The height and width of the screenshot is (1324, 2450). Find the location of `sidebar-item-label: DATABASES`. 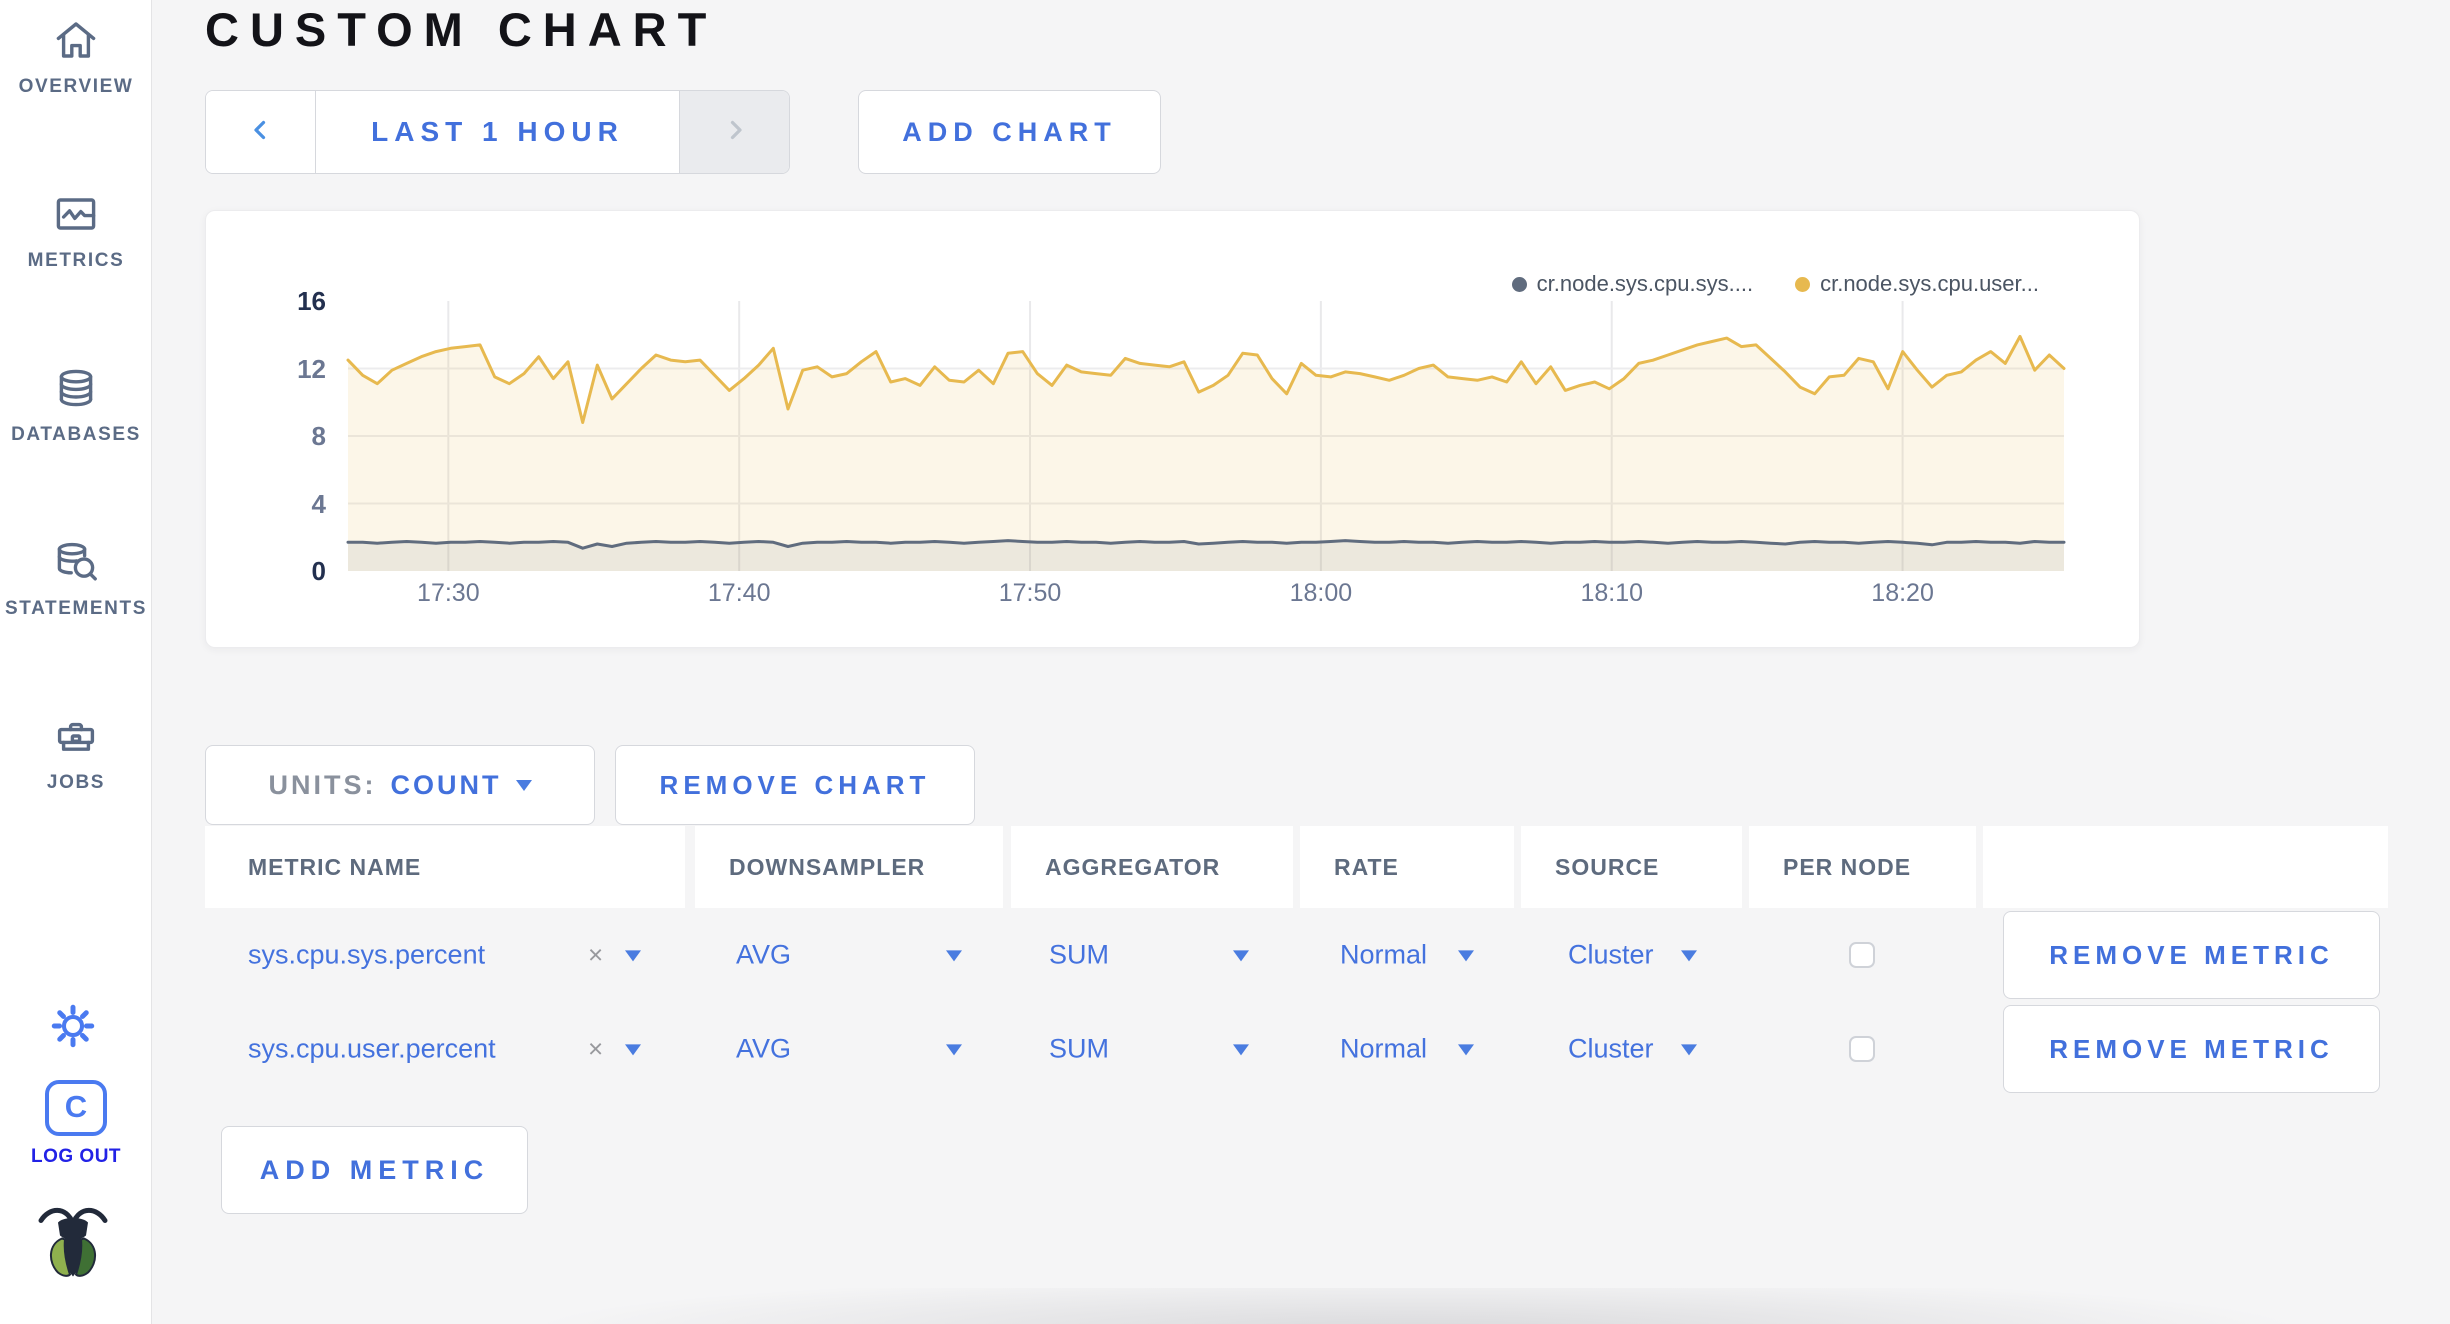

sidebar-item-label: DATABASES is located at coordinates (76, 434).